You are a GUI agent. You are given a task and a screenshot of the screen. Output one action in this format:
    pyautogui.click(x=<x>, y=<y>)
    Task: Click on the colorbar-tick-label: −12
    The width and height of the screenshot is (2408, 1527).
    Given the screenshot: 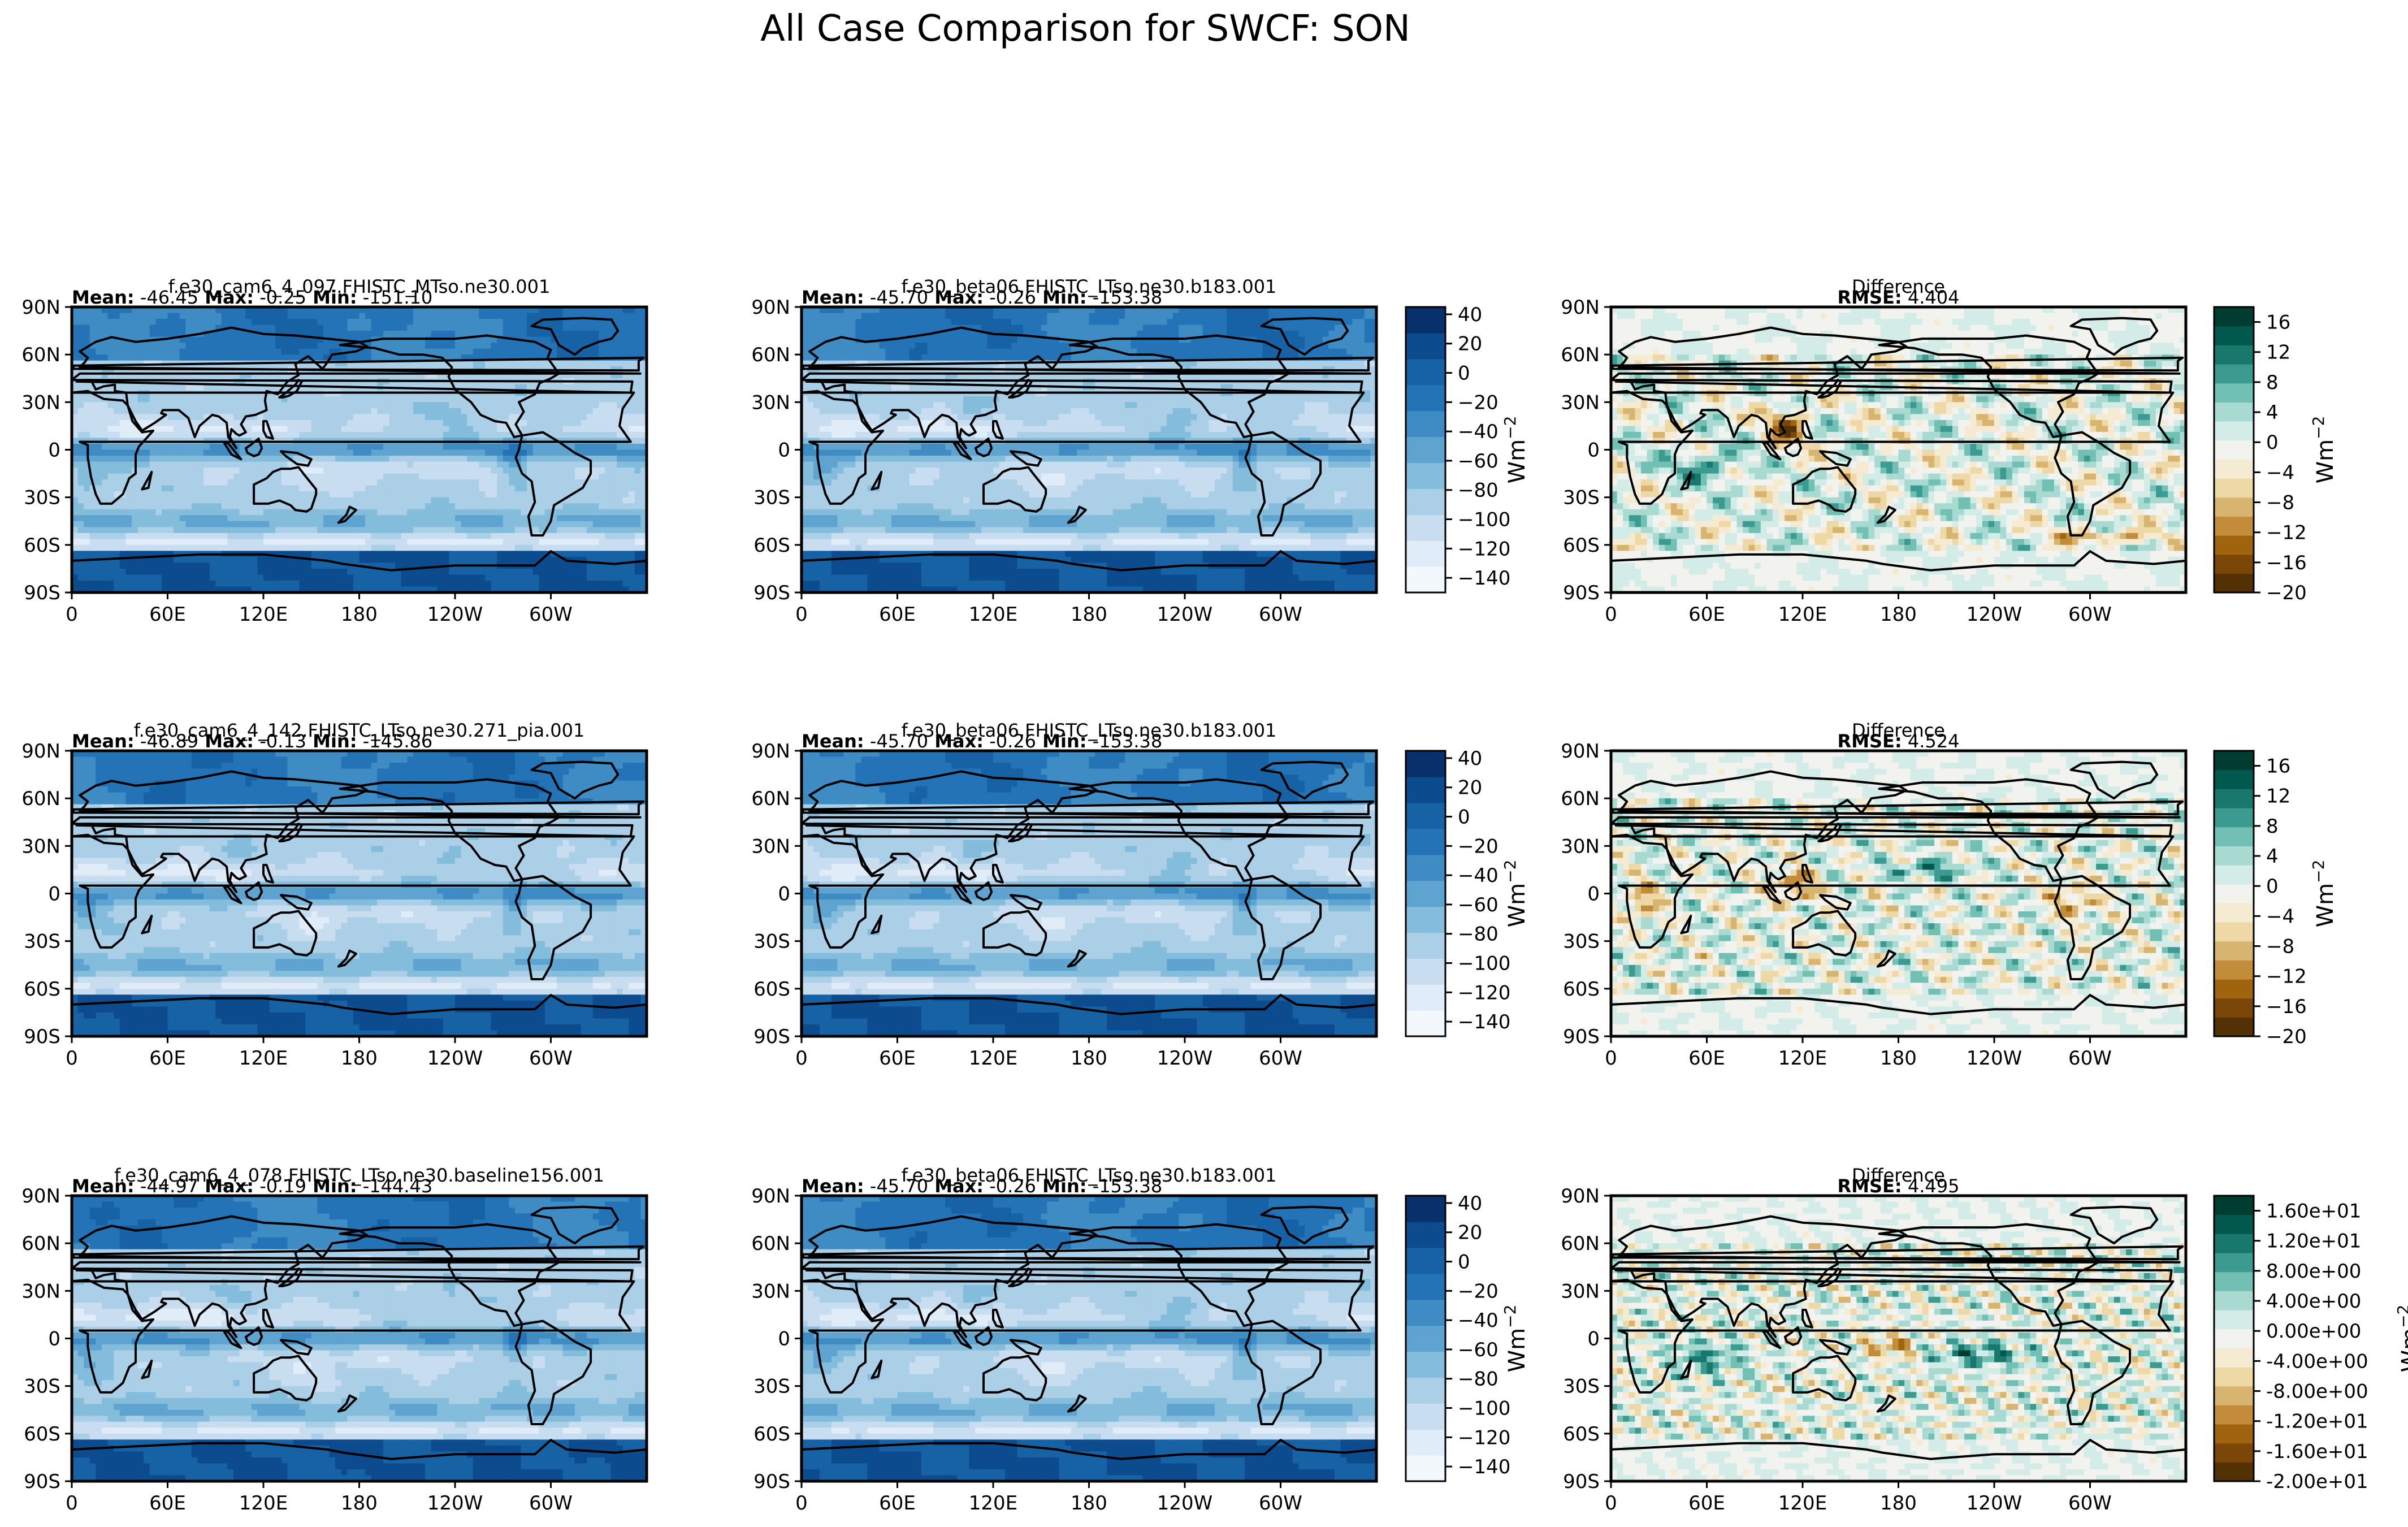 What is the action you would take?
    pyautogui.click(x=2286, y=533)
    